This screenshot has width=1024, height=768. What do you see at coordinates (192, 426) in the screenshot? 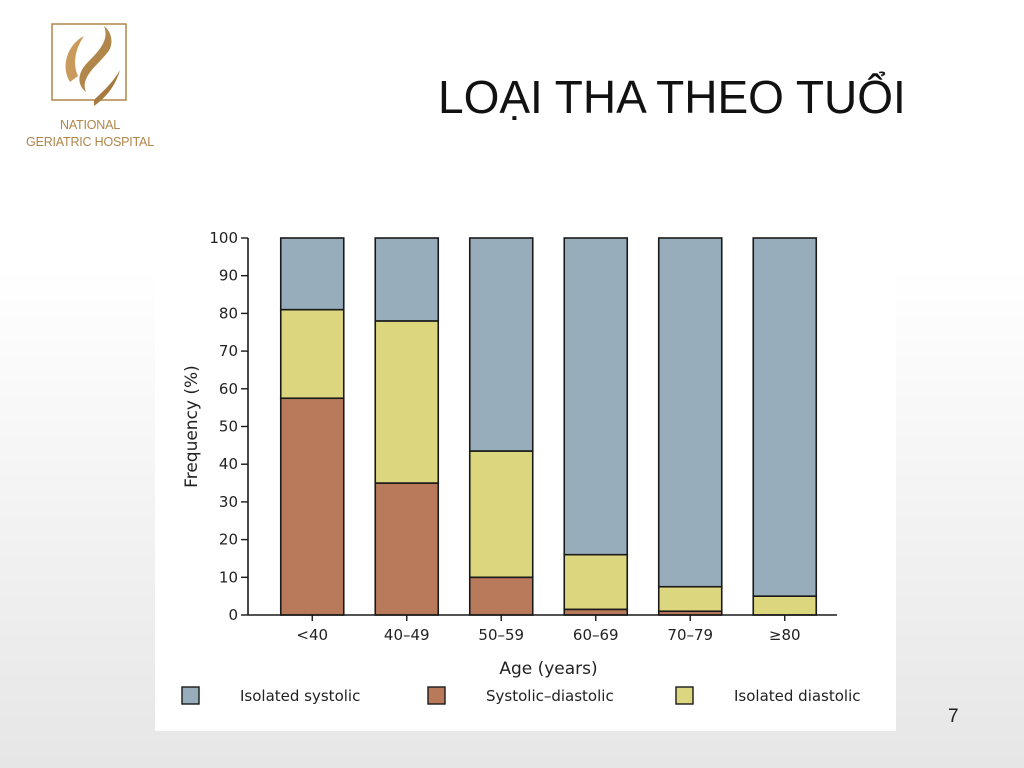
I see `y-axis-title: Frequency (%)` at bounding box center [192, 426].